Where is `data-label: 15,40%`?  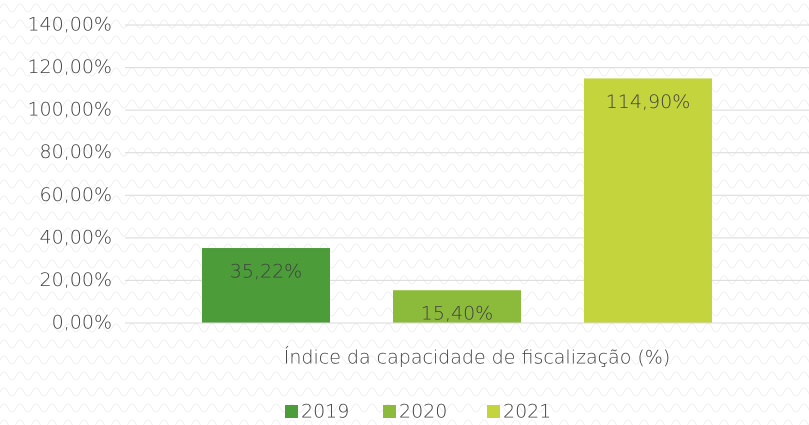 data-label: 15,40% is located at coordinates (457, 314).